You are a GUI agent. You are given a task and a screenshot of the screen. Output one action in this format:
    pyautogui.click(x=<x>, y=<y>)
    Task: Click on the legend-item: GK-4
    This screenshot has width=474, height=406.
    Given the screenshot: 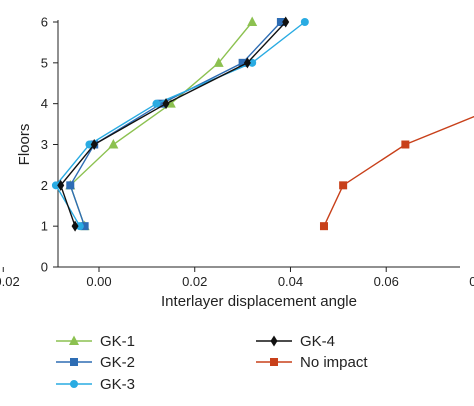 What is the action you would take?
    pyautogui.click(x=295, y=341)
    